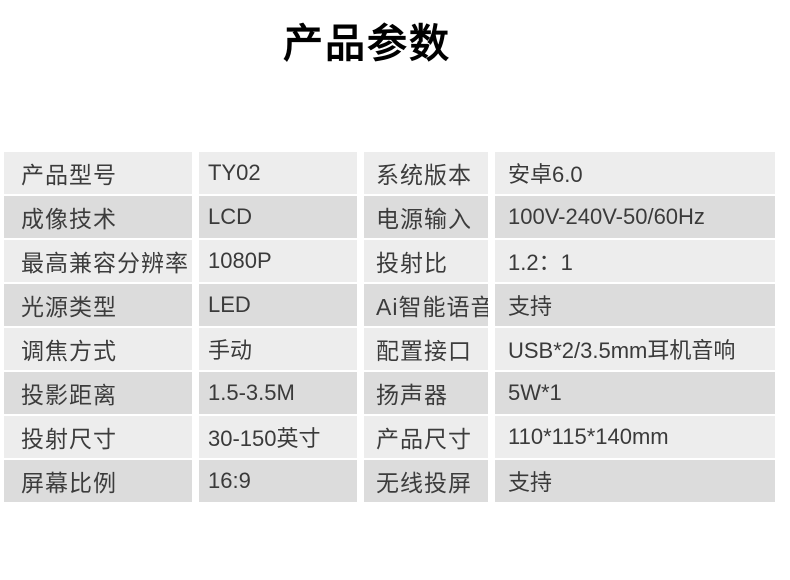  Describe the element at coordinates (98, 481) in the screenshot. I see `spec-label-left: 屏幕比例` at that location.